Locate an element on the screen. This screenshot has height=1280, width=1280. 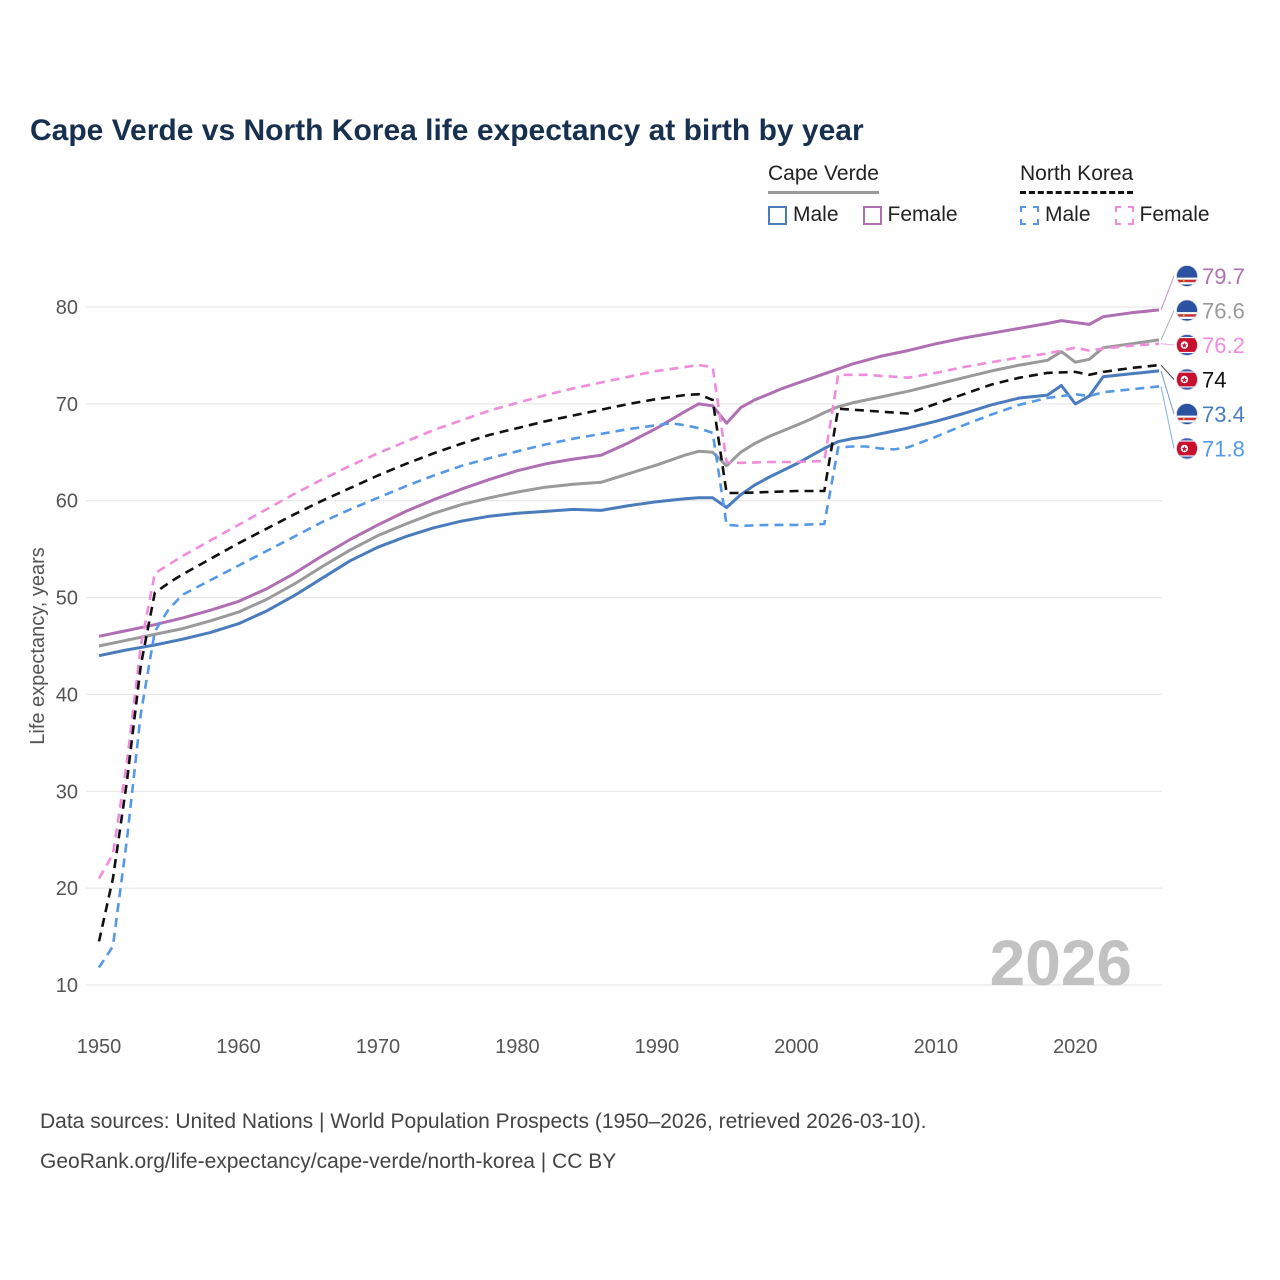
legend-item-cape-verde-male: Male is located at coordinates (803, 215).